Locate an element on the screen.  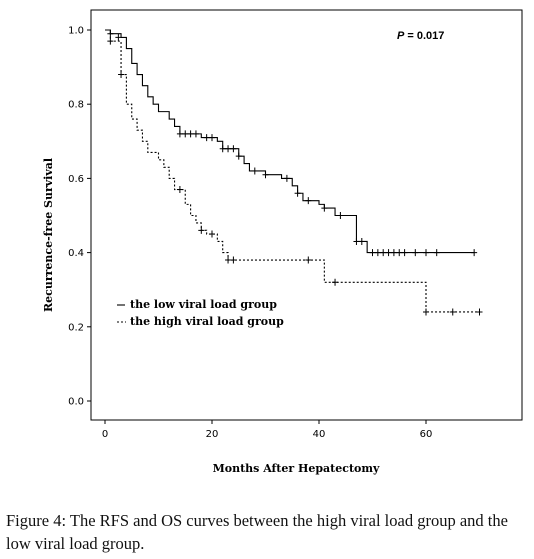
p-value-number: = 0.017 is located at coordinates (425, 36).